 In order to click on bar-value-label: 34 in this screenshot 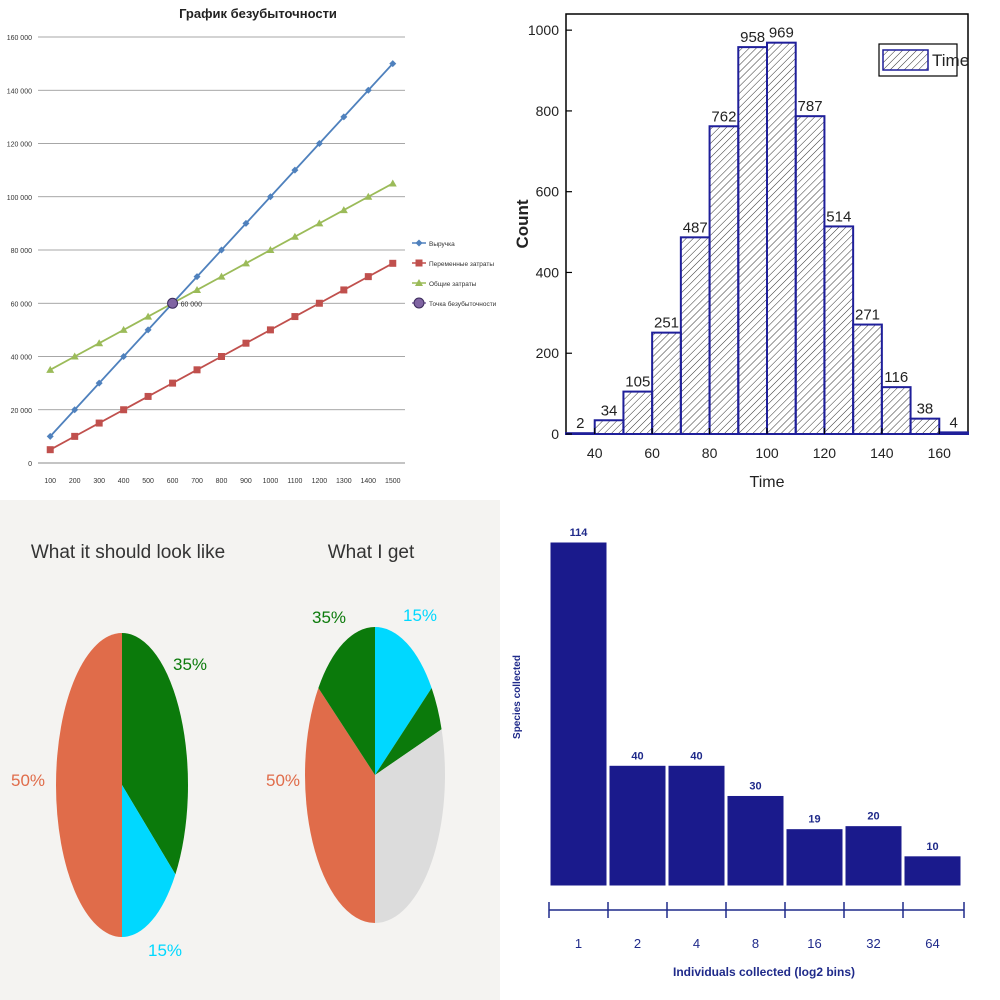, I will do `click(609, 410)`.